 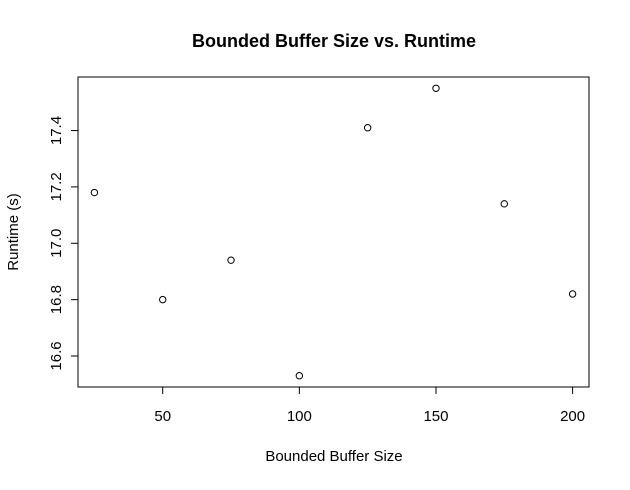 I want to click on y-tick-label: 17.0, so click(x=56, y=243).